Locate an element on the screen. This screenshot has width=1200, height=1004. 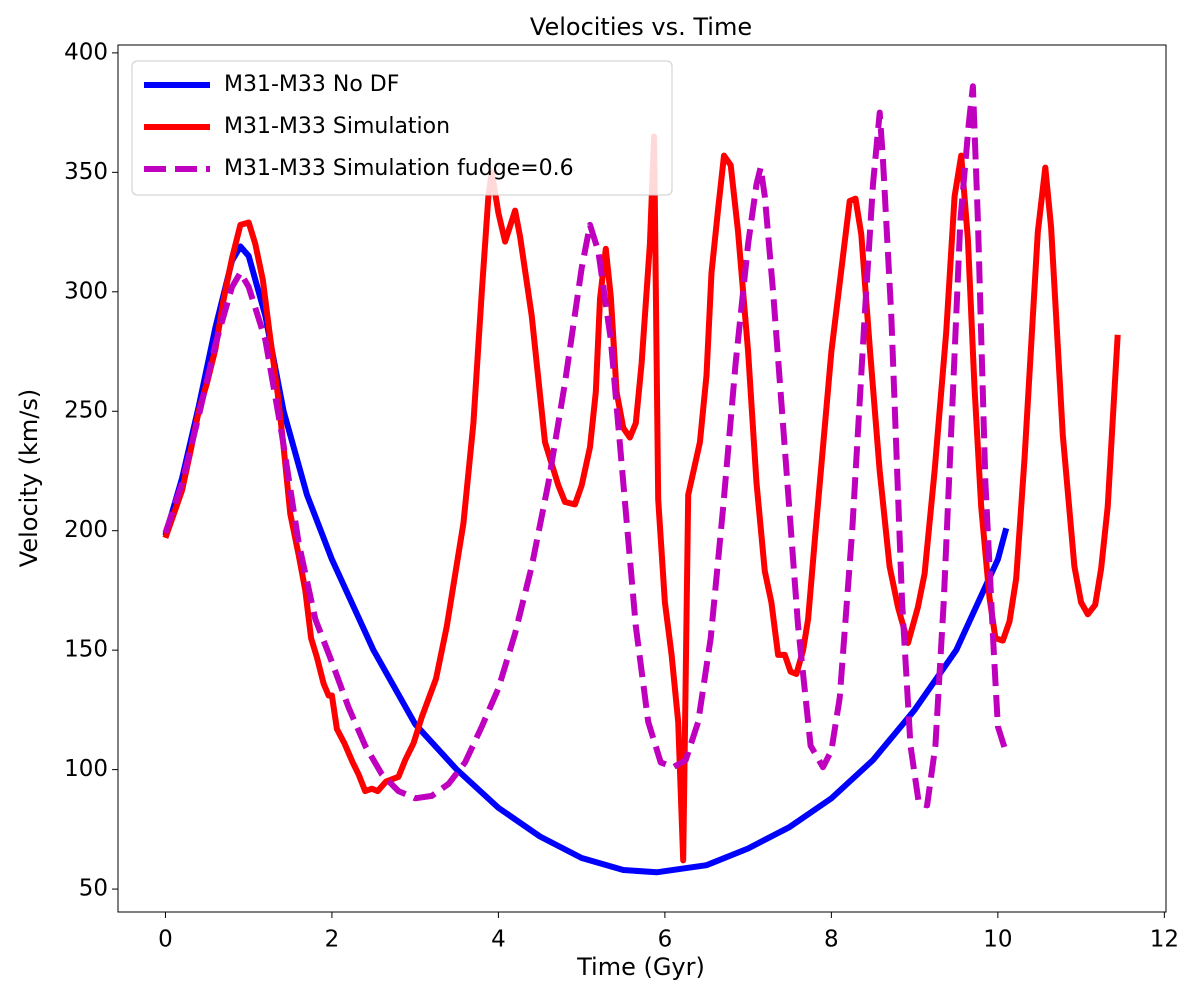
y-tick-label: 350 is located at coordinates (86, 172).